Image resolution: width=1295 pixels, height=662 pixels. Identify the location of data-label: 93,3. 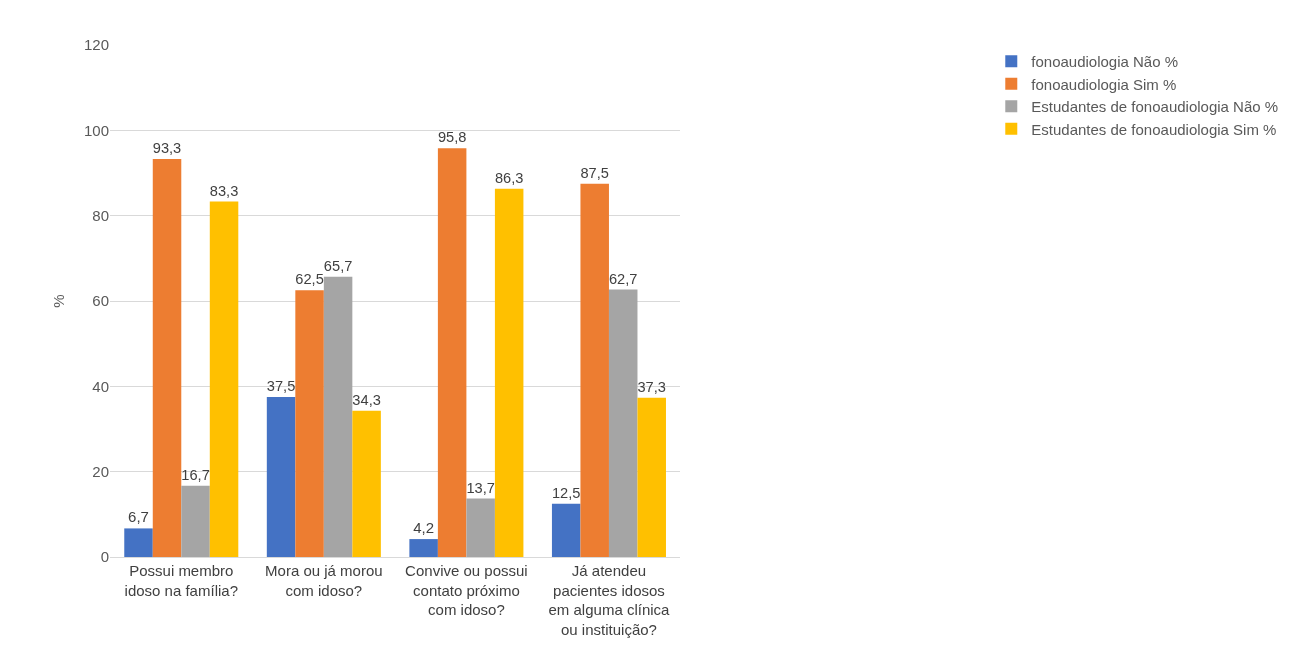
(167, 147).